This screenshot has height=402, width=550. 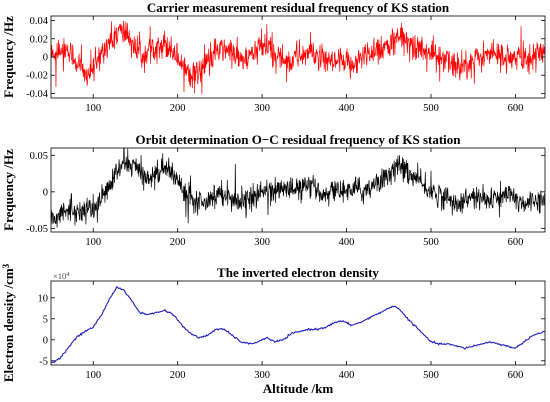 What do you see at coordinates (37, 94) in the screenshot?
I see `y-tick-label: -0.04` at bounding box center [37, 94].